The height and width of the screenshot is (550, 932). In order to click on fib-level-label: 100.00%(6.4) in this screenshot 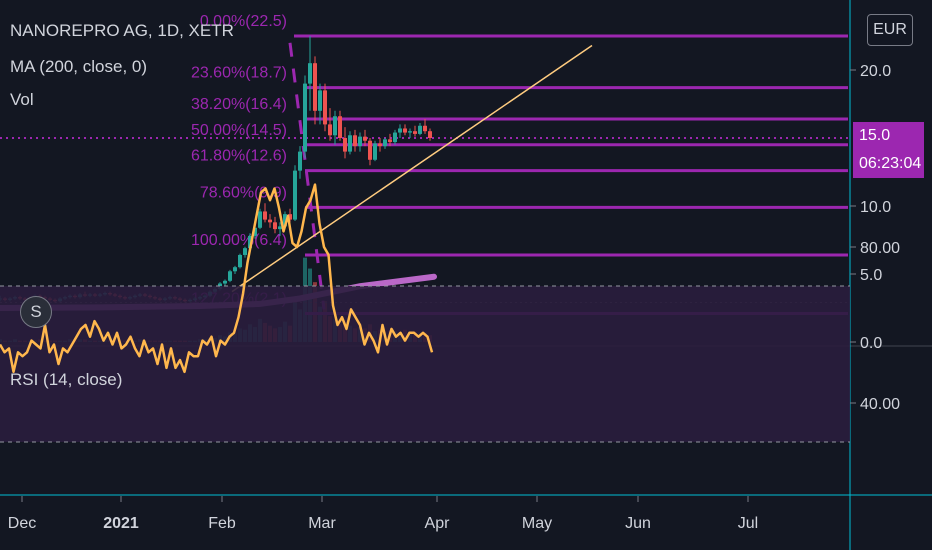, I will do `click(239, 240)`.